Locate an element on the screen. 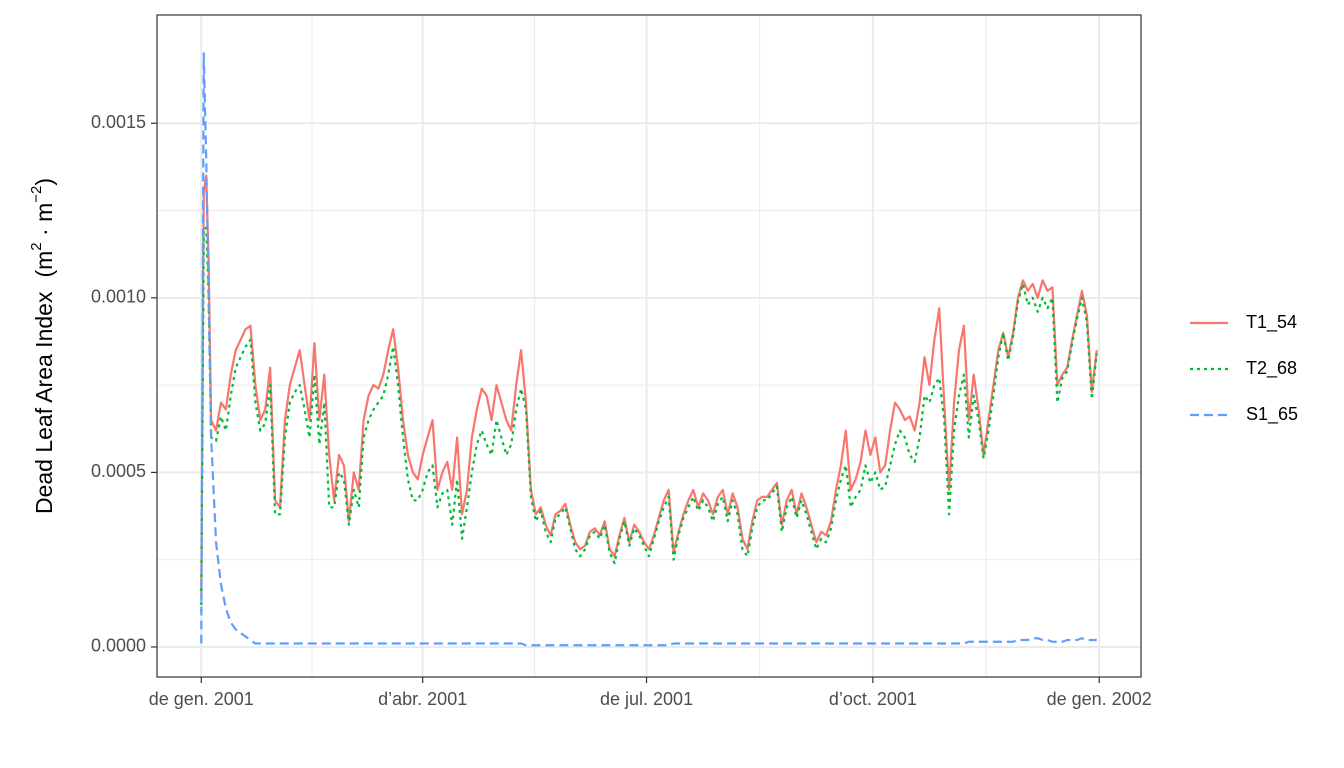  y-tick-label: 0.0005 is located at coordinates (118, 471).